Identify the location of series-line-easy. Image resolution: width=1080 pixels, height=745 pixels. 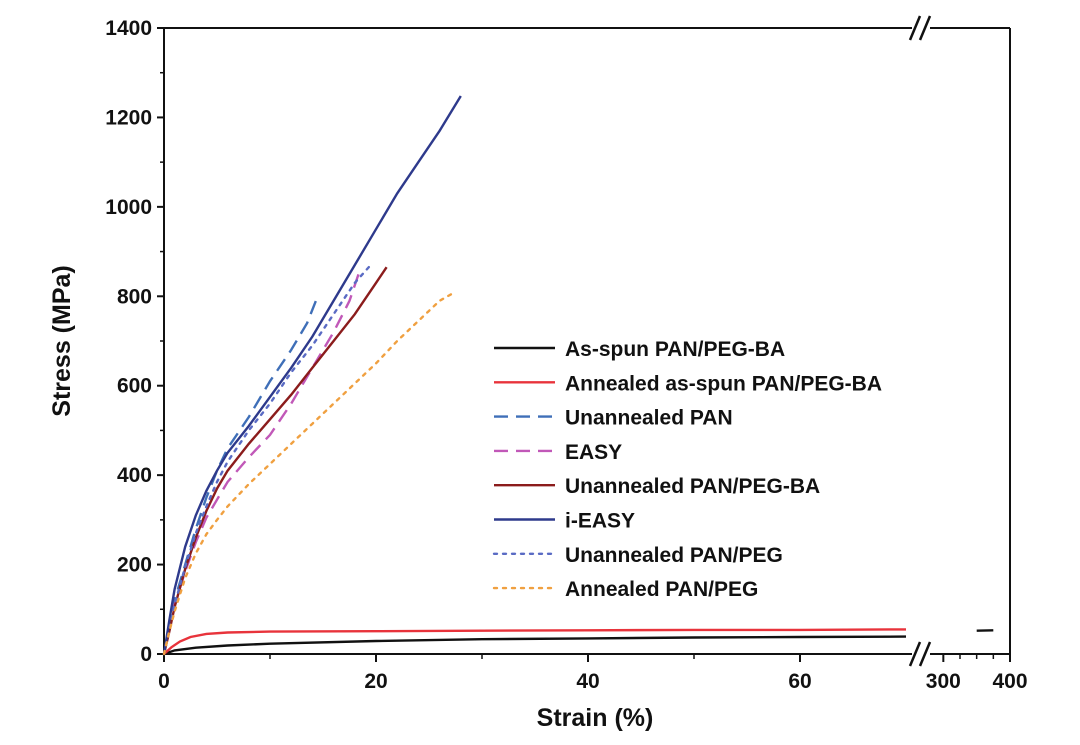
(262, 462).